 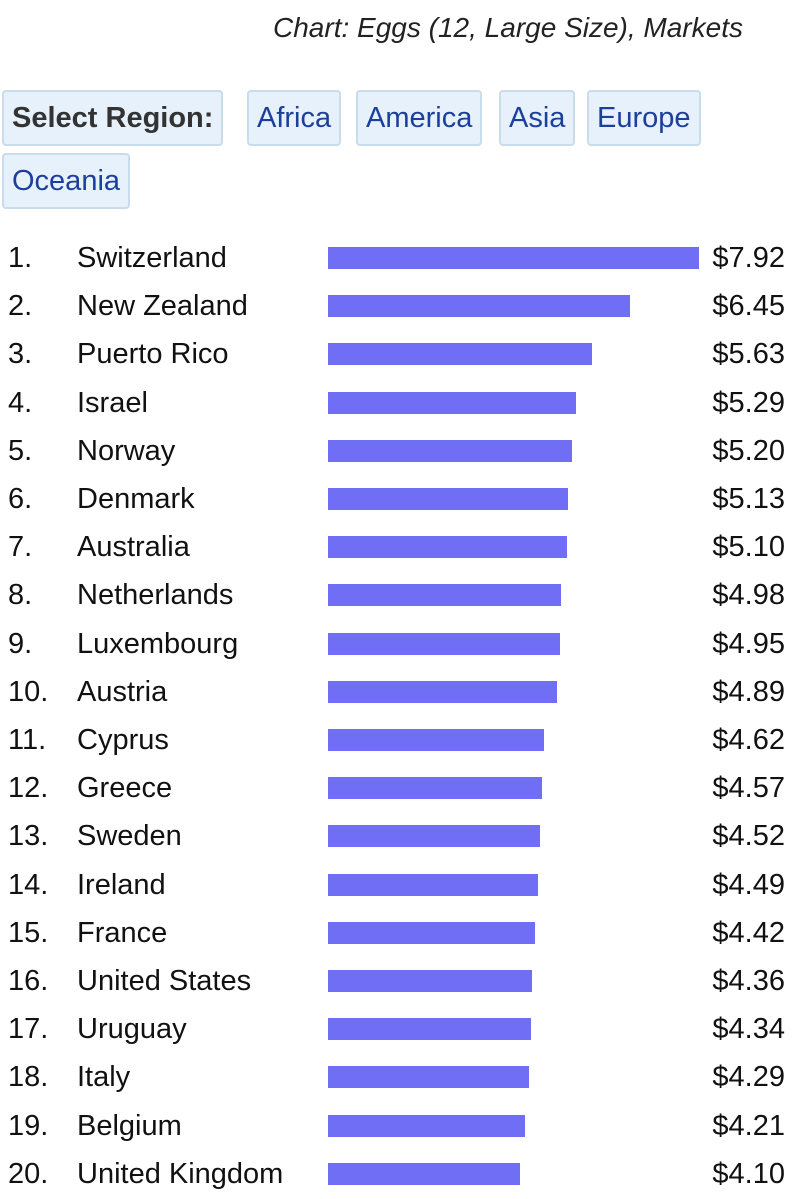 I want to click on region-button-america: America, so click(x=419, y=118).